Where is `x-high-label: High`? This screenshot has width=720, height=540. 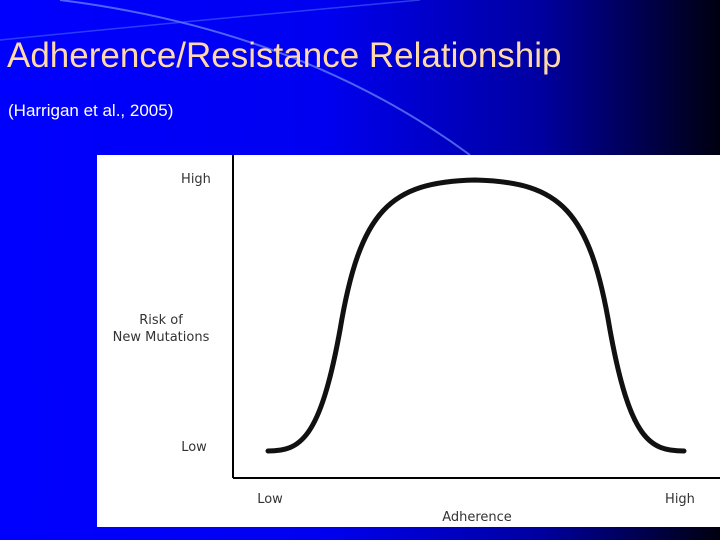
x-high-label: High is located at coordinates (680, 499).